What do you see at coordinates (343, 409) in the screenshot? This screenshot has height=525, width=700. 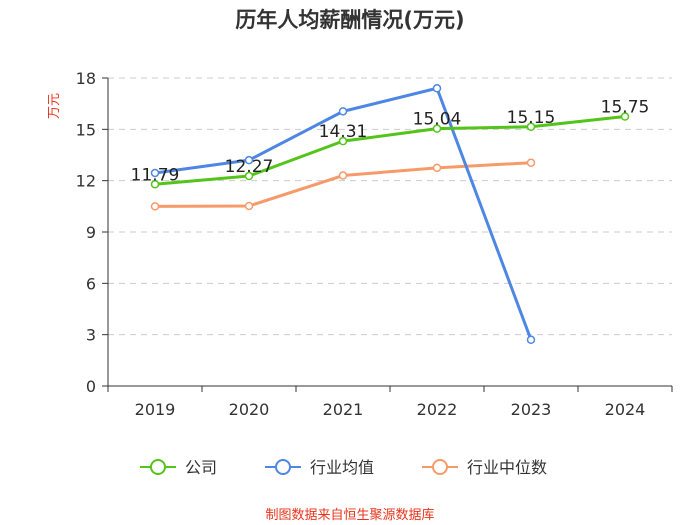 I see `x-tick-label: 2021` at bounding box center [343, 409].